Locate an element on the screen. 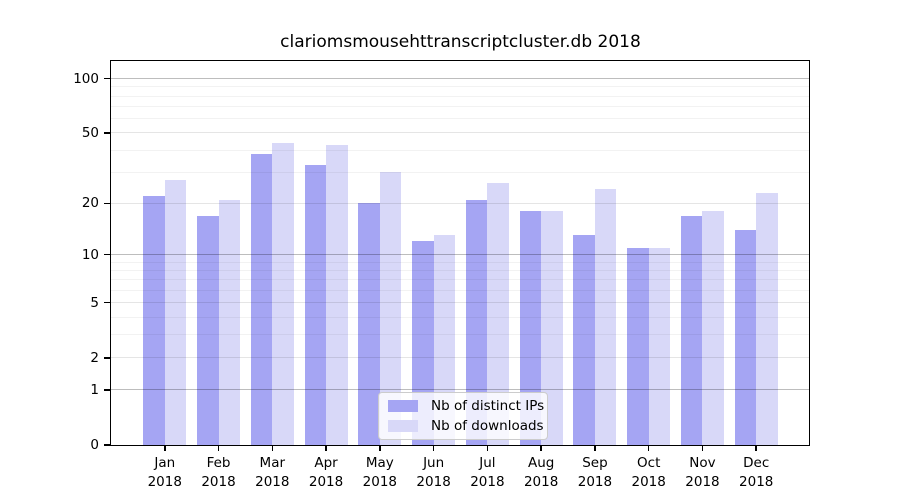 This screenshot has width=900, height=500. x-tick-label: Jul 2018 is located at coordinates (487, 472).